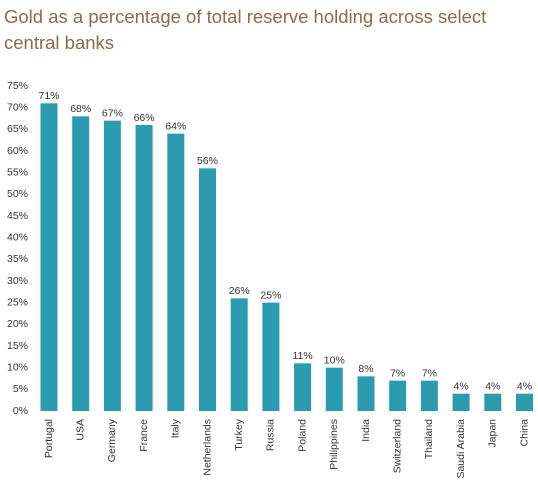 Image resolution: width=538 pixels, height=480 pixels. What do you see at coordinates (302, 435) in the screenshot?
I see `x-tick-label: Poland` at bounding box center [302, 435].